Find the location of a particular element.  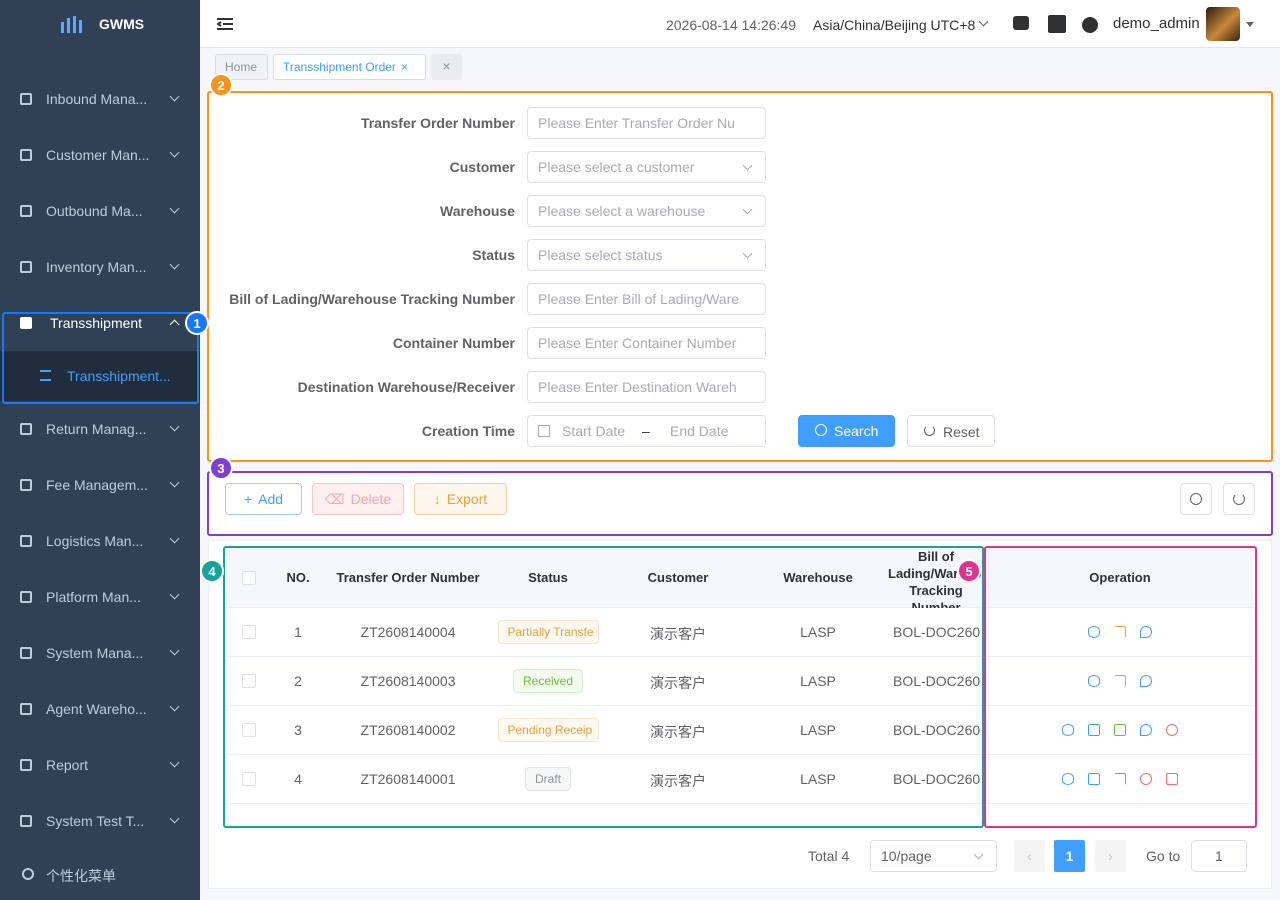

timezone: Asia/China/Beijing UTC+8 is located at coordinates (894, 25).